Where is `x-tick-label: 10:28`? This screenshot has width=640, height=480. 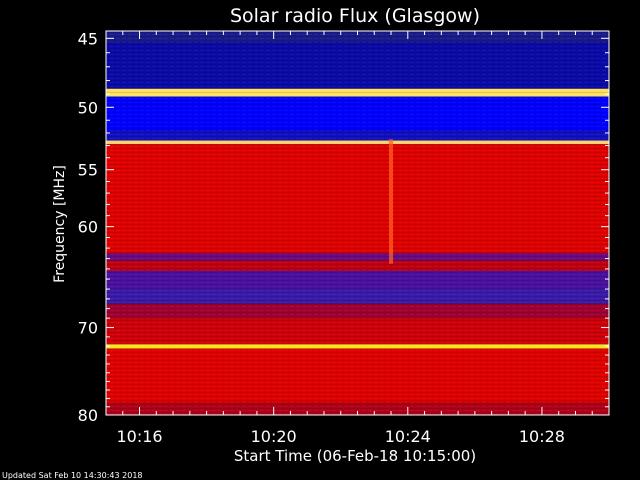
x-tick-label: 10:28 is located at coordinates (542, 436).